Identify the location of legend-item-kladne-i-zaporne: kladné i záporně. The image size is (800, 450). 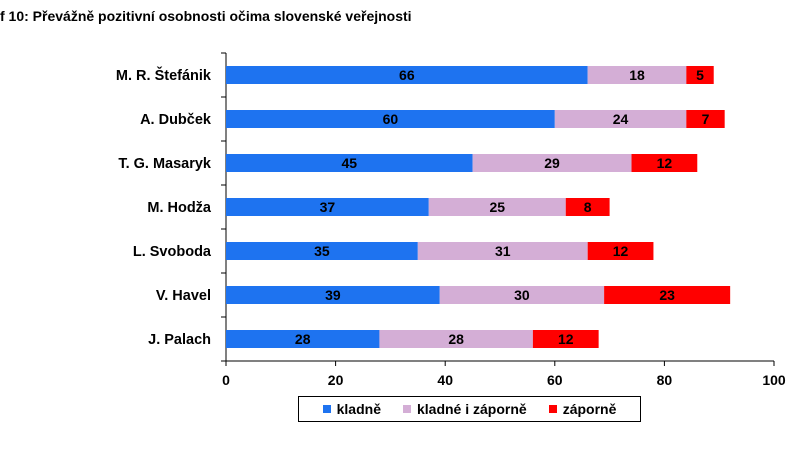
(464, 409).